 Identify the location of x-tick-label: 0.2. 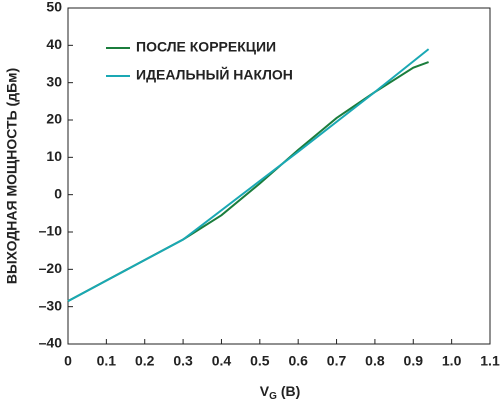
(145, 361).